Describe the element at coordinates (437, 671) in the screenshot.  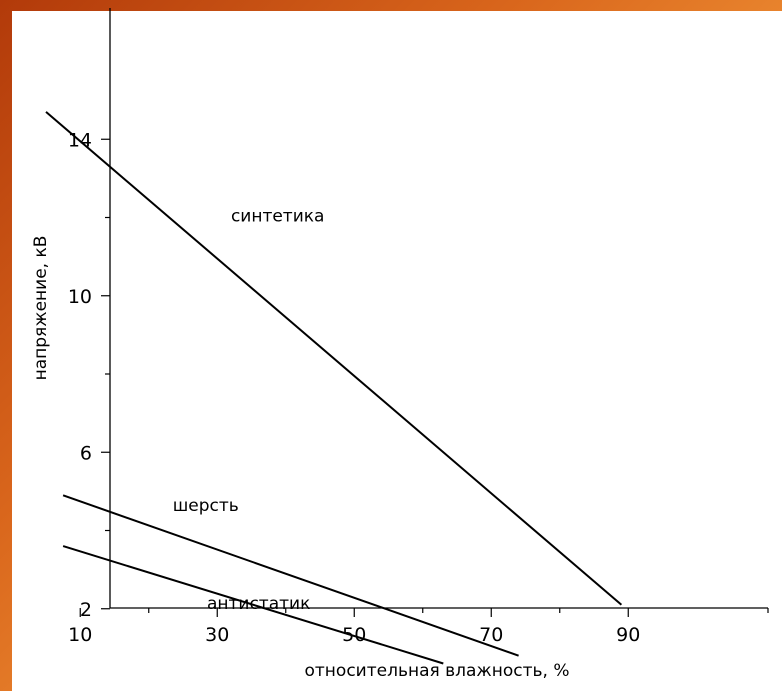
I see `x-axis-label: относительная влажность, %` at that location.